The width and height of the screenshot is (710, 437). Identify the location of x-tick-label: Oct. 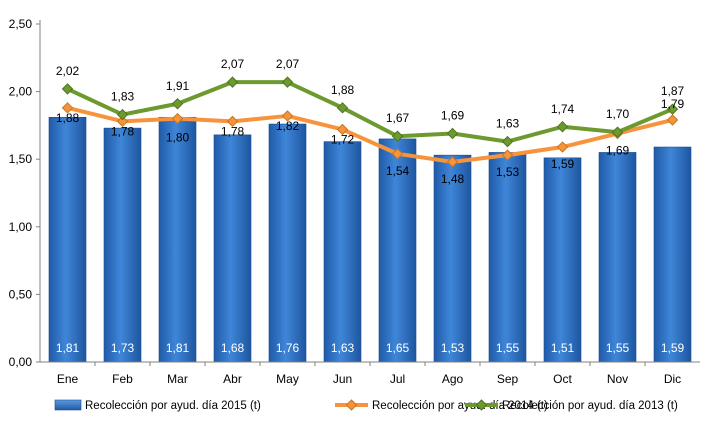
(562, 379).